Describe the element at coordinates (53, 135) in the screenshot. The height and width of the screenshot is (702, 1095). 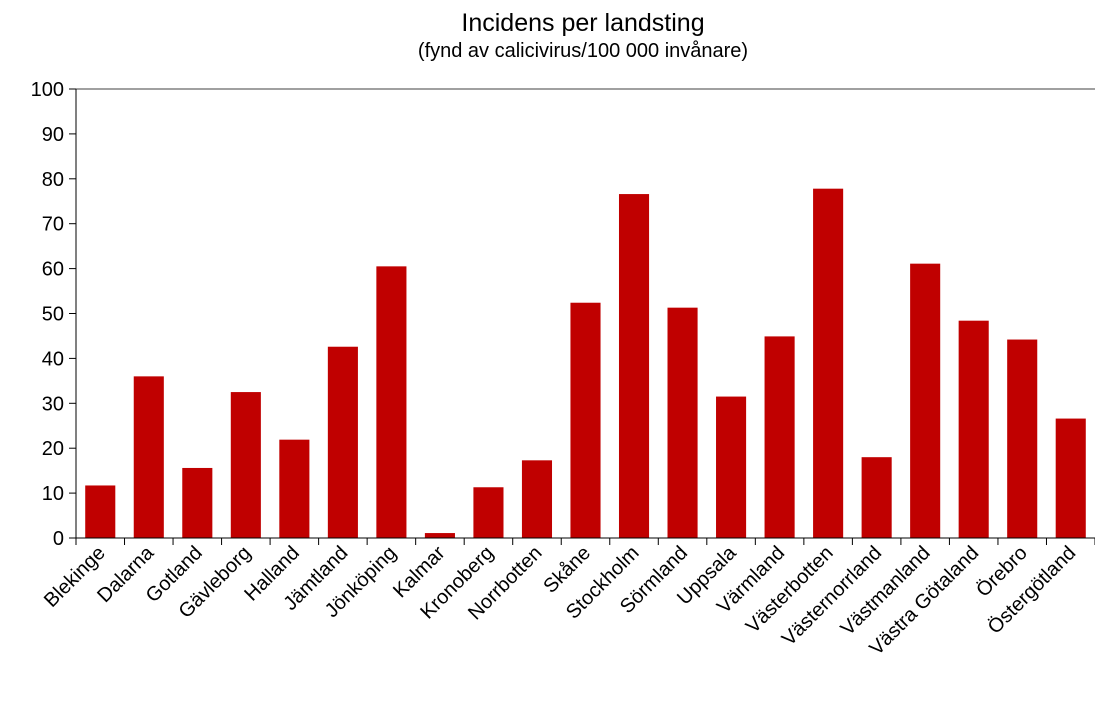
I see `y-tick-label: 90` at that location.